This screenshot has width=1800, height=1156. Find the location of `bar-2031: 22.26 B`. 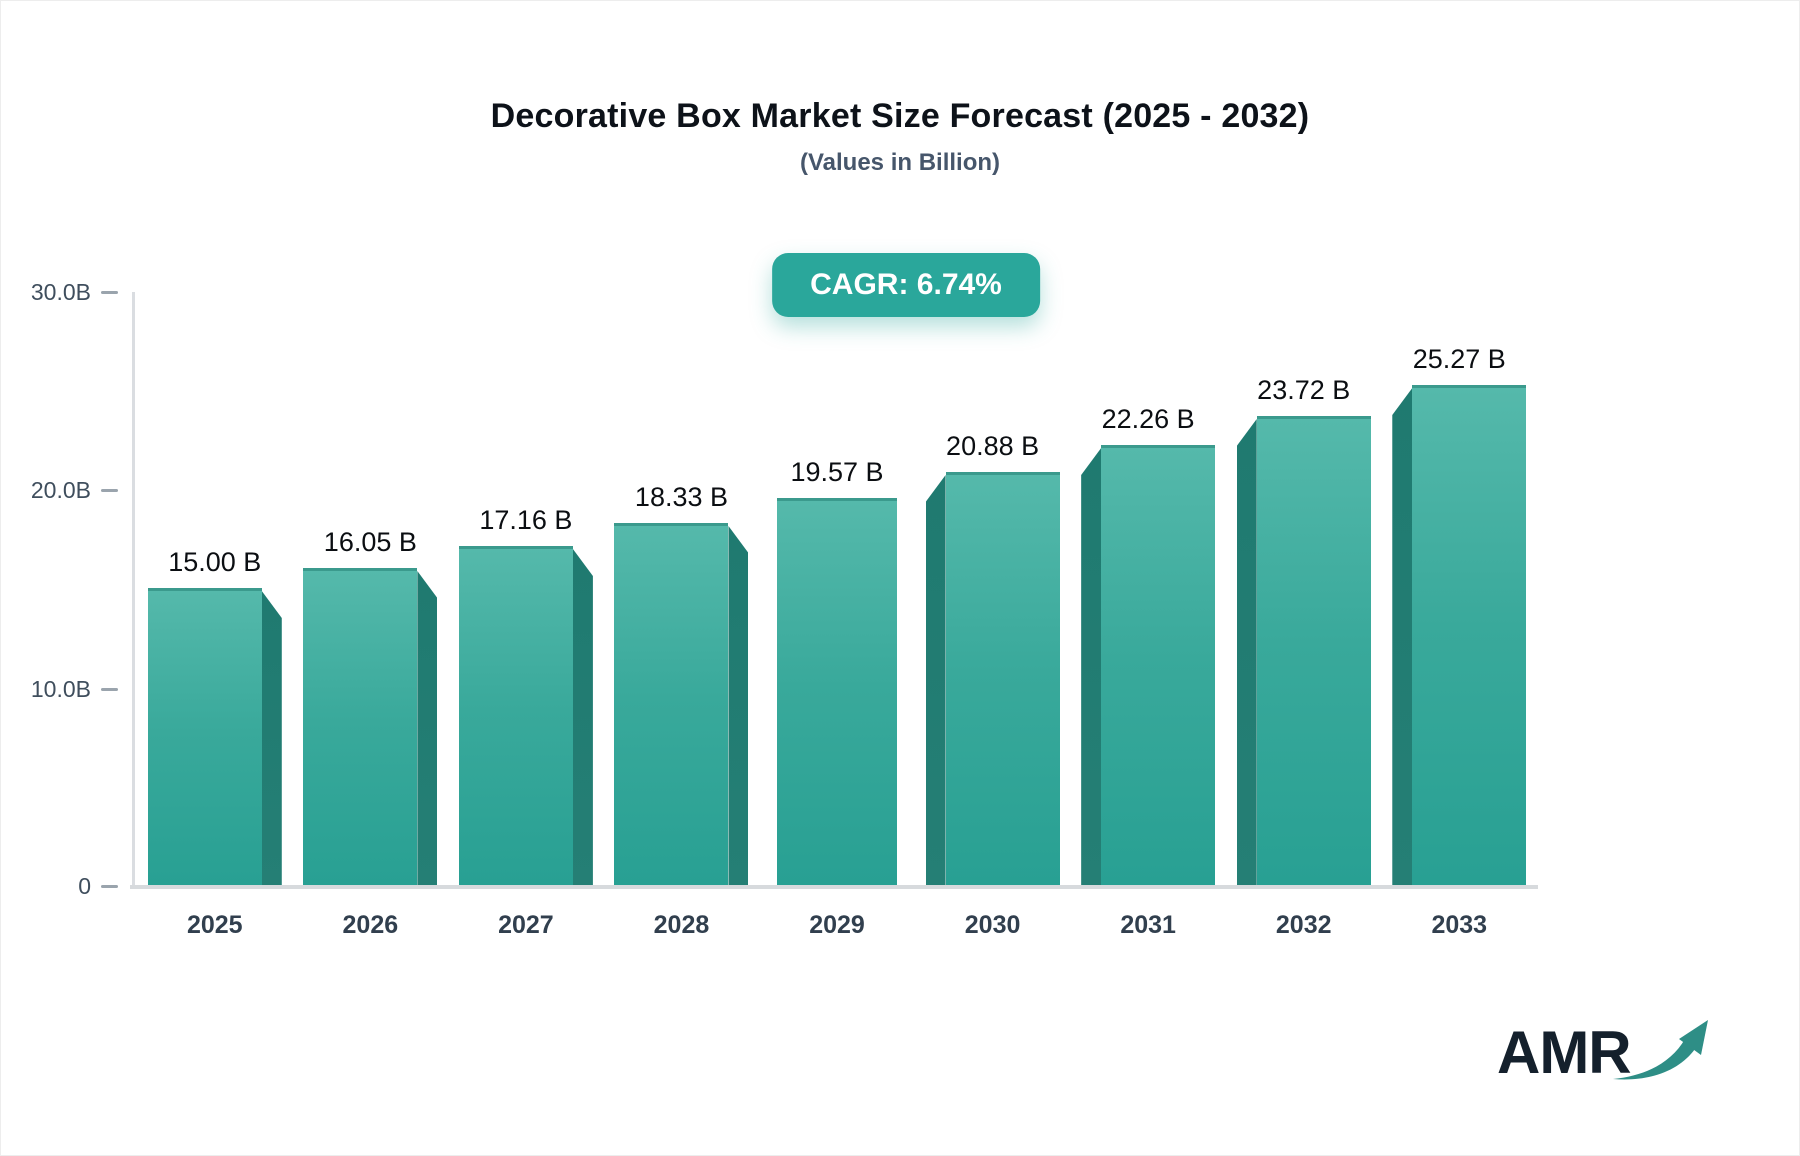

bar-2031: 22.26 B is located at coordinates (1148, 644).